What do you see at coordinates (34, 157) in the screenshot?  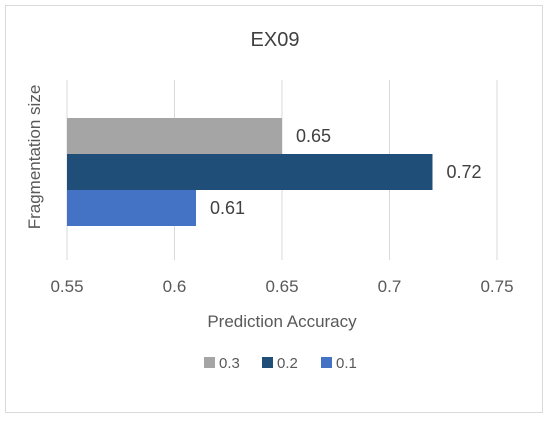 I see `y-axis-title: Fragmentation size` at bounding box center [34, 157].